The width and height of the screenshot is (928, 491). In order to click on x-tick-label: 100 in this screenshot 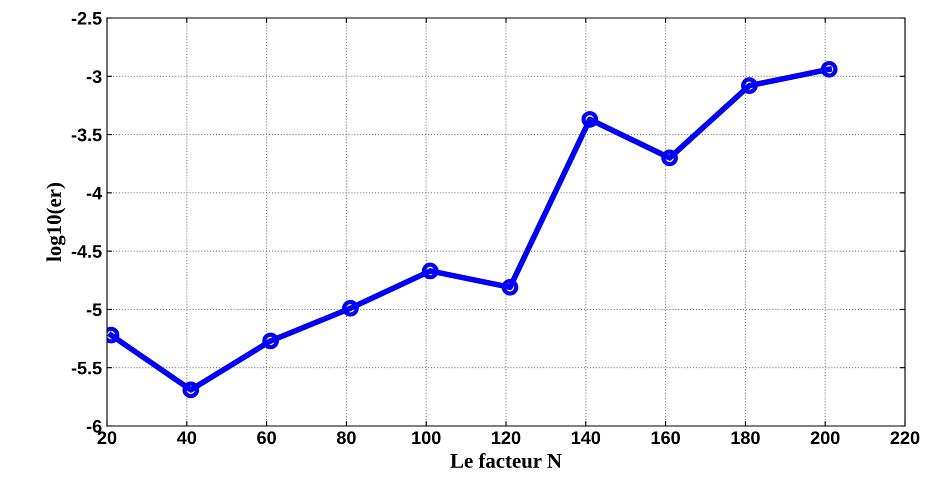, I will do `click(426, 437)`.